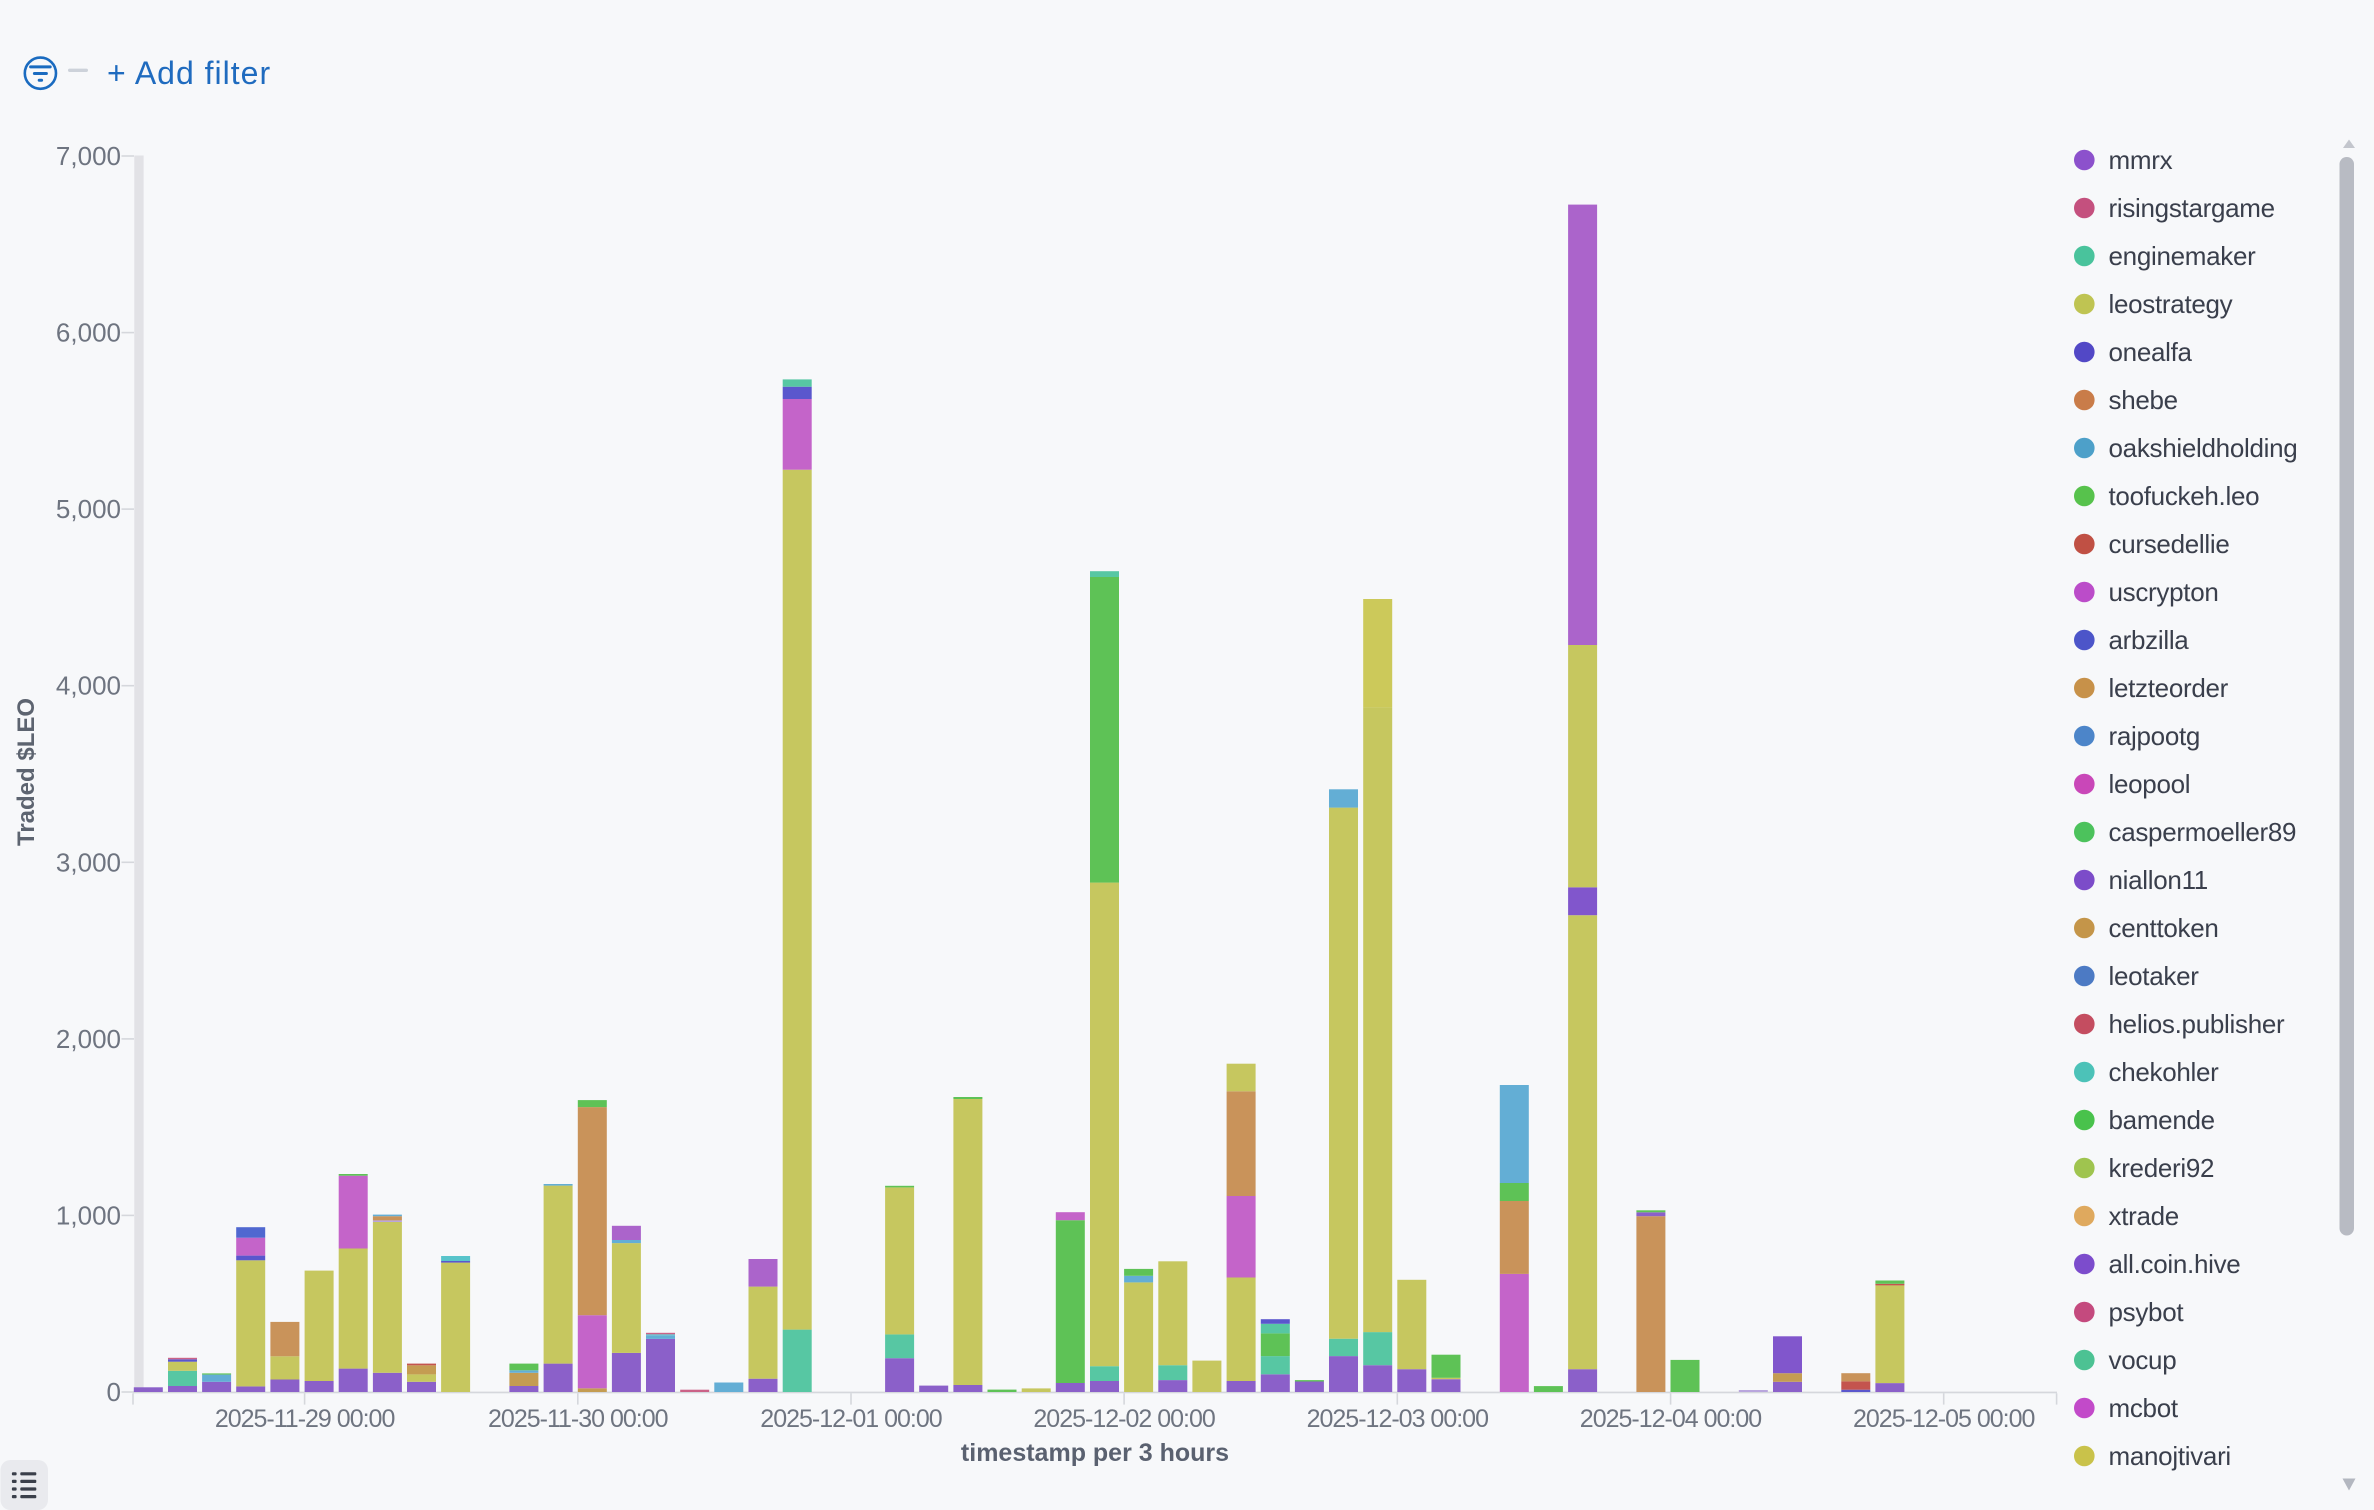 This screenshot has width=2374, height=1510. Describe the element at coordinates (2203, 448) in the screenshot. I see `svg-text: oakshieldholding` at that location.